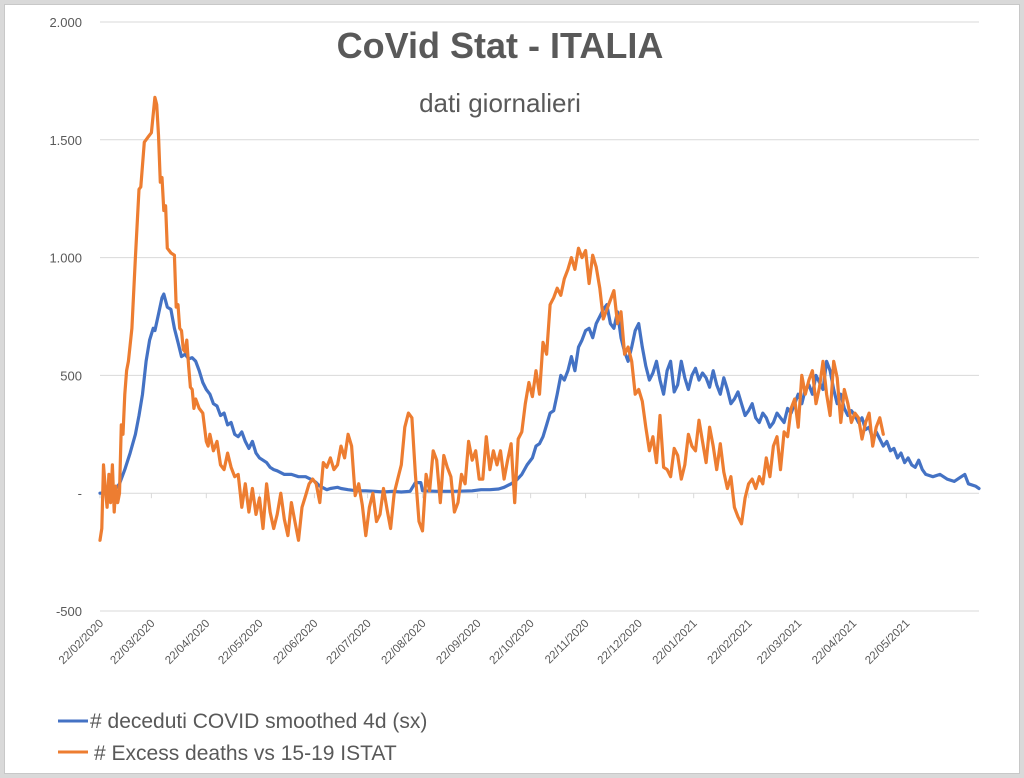 This screenshot has width=1024, height=778. Describe the element at coordinates (403, 642) in the screenshot. I see `x-tick-label: 22/08/2020` at that location.